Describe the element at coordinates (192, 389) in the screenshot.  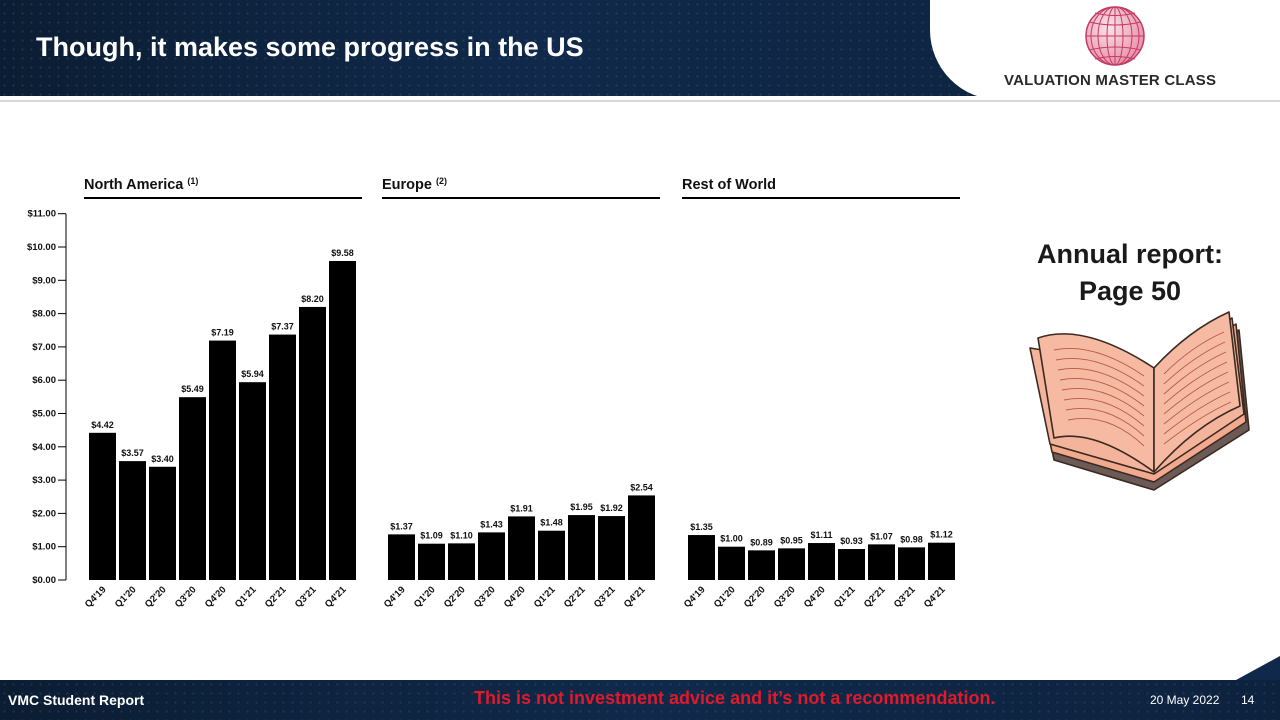
I see `bar-value-label: $5.49` at that location.